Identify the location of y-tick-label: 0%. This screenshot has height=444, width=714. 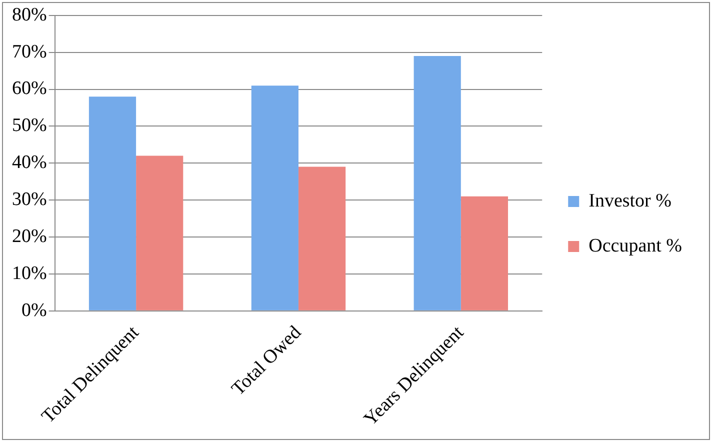
(34, 310).